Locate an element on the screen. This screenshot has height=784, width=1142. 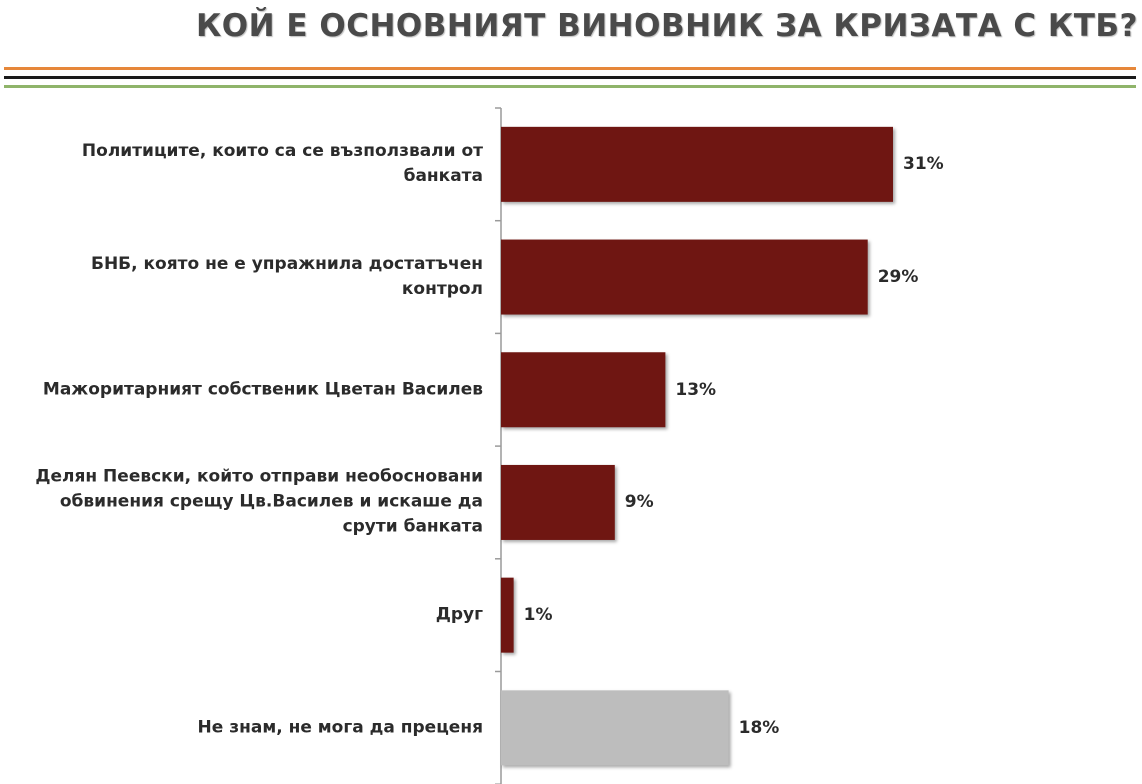
value-label: 29% is located at coordinates (898, 277).